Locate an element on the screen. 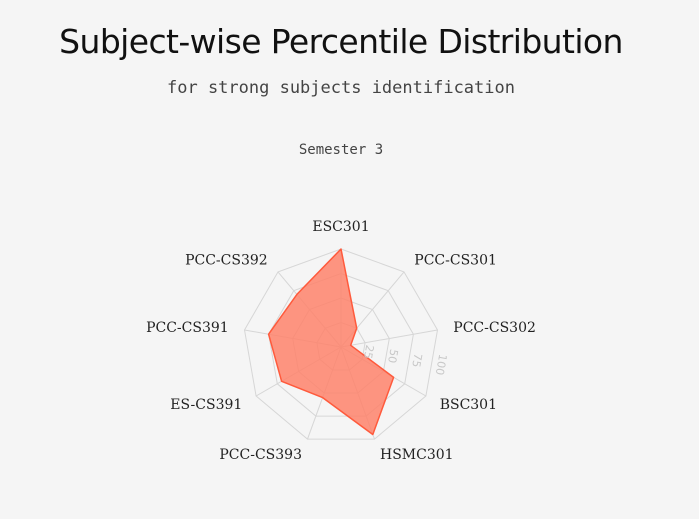 This screenshot has height=519, width=699. category-label: PCC-CS301 is located at coordinates (455, 261).